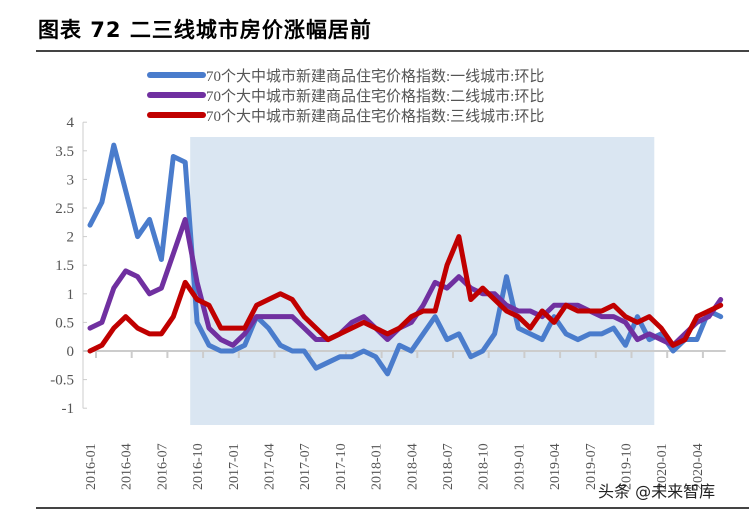 Image resolution: width=749 pixels, height=512 pixels. Describe the element at coordinates (71, 238) in the screenshot. I see `y-tick-label: 2` at that location.